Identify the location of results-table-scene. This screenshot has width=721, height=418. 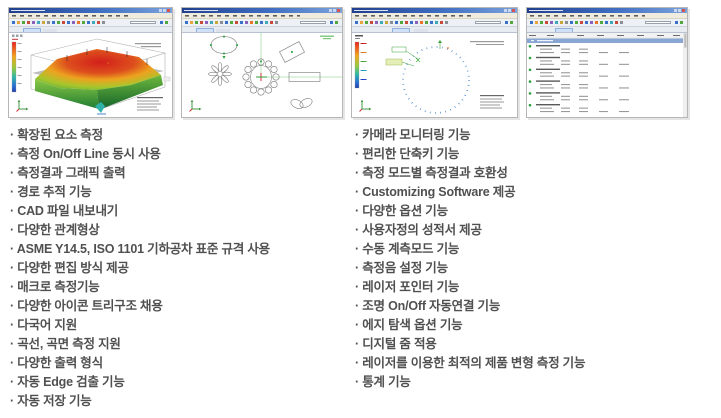
(607, 75).